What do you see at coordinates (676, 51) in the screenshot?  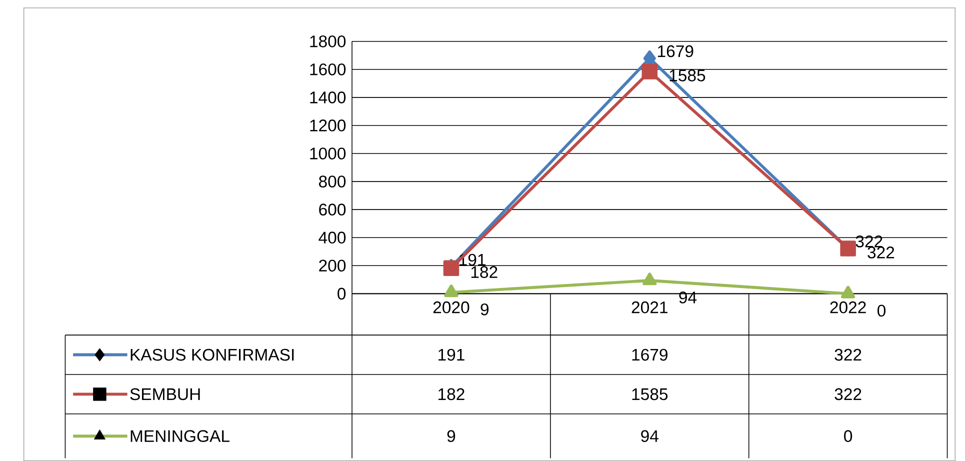 I see `text: 1679` at bounding box center [676, 51].